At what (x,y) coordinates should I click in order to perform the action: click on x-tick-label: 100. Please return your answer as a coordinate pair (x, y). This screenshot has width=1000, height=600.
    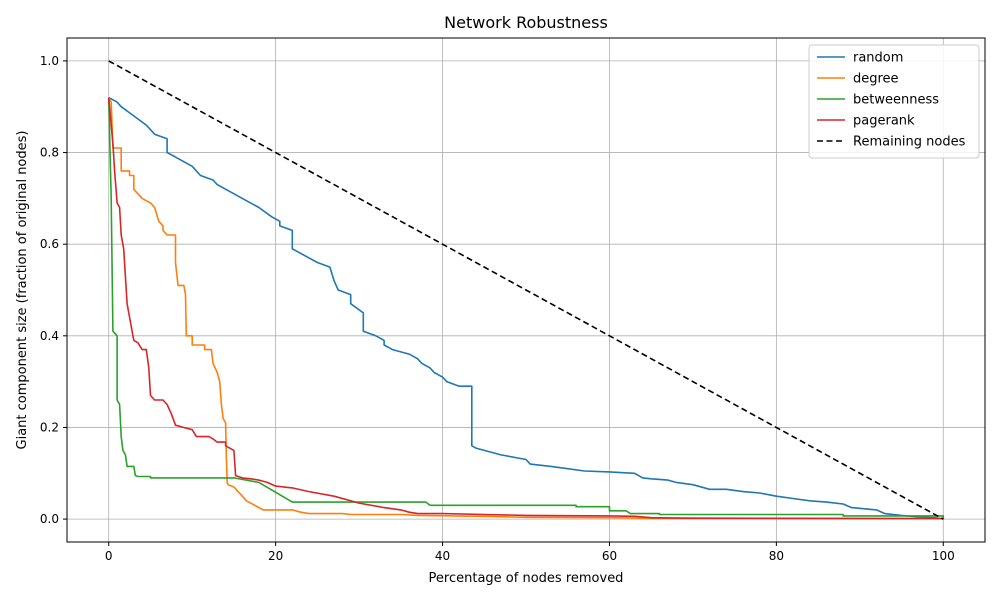
    Looking at the image, I should click on (943, 556).